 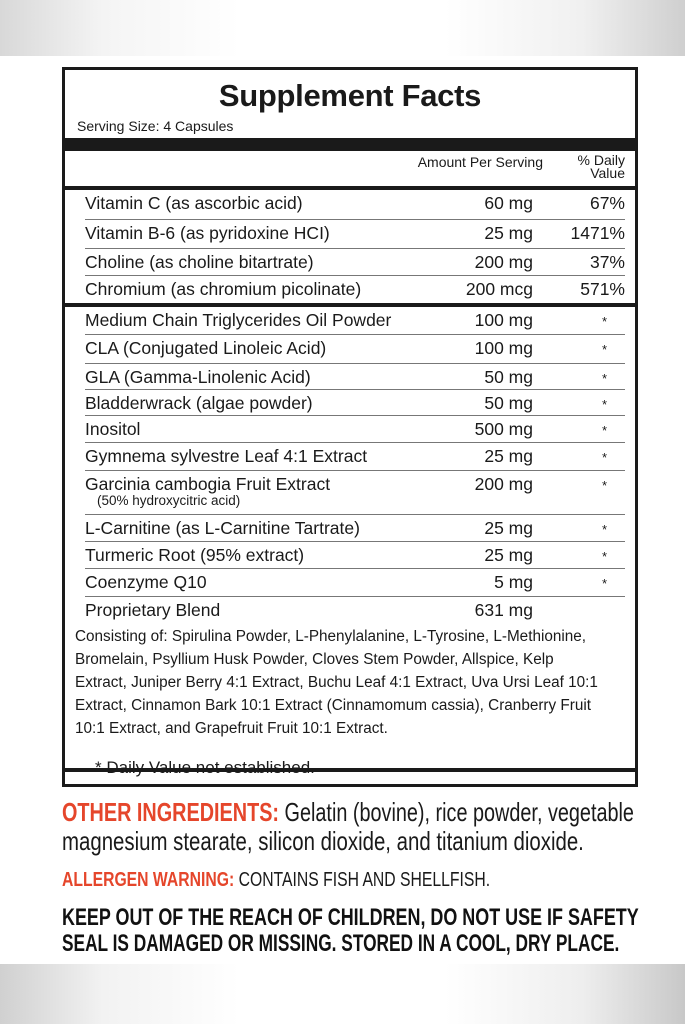 What do you see at coordinates (499, 289) in the screenshot?
I see `nutrient-amount: 200 mcg` at bounding box center [499, 289].